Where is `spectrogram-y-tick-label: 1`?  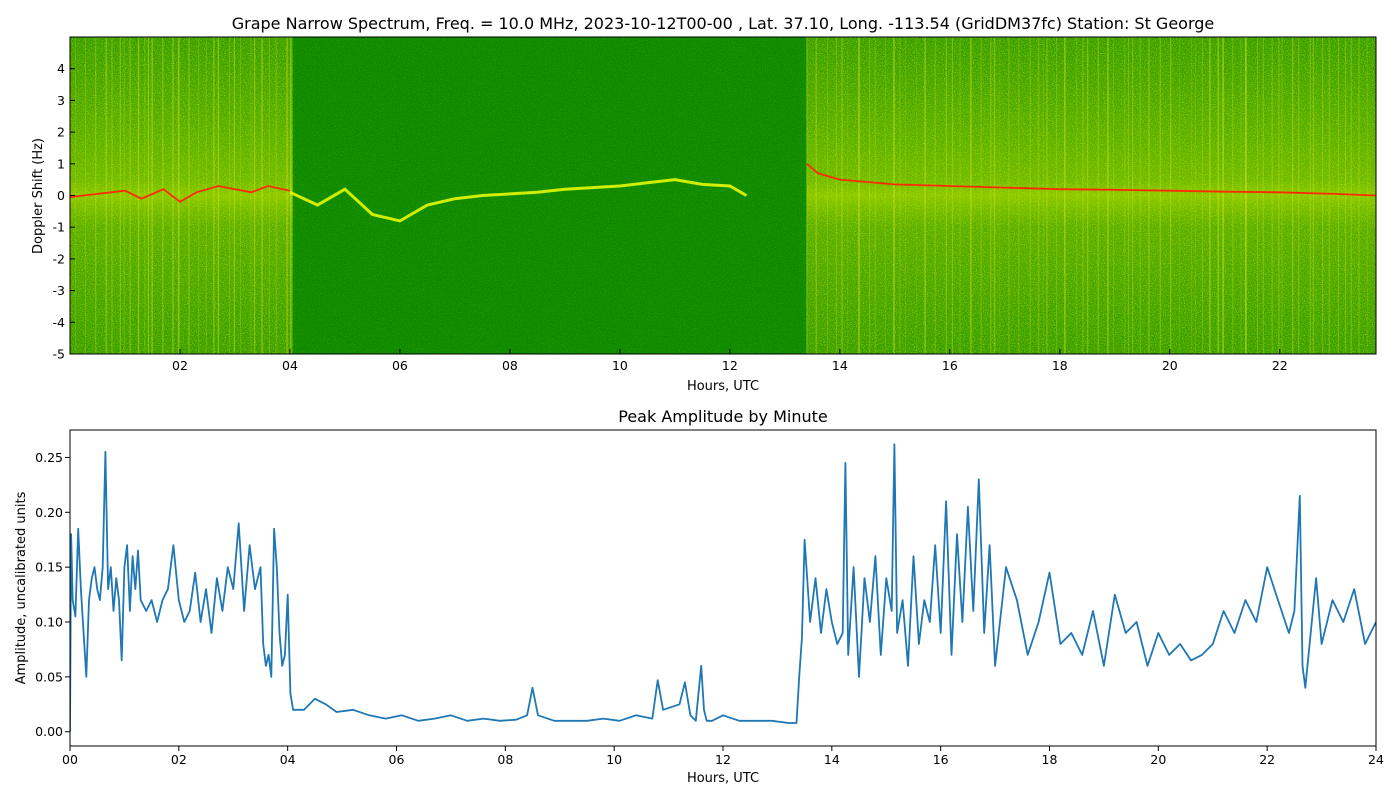
spectrogram-y-tick-label: 1 is located at coordinates (61, 163).